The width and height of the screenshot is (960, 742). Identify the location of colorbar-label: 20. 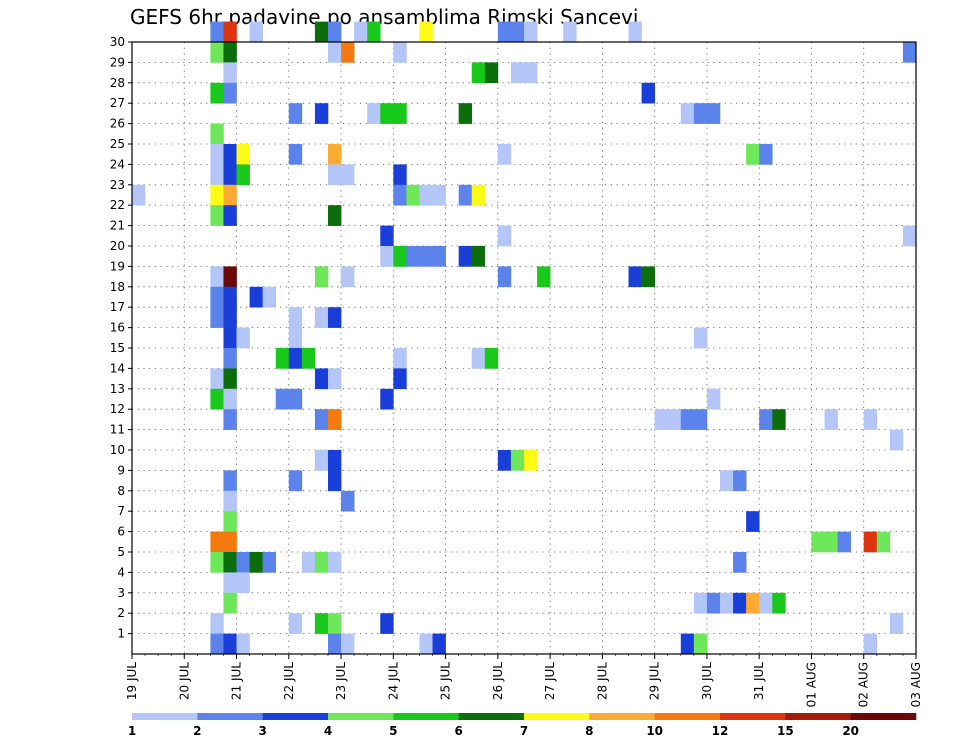
(850, 731).